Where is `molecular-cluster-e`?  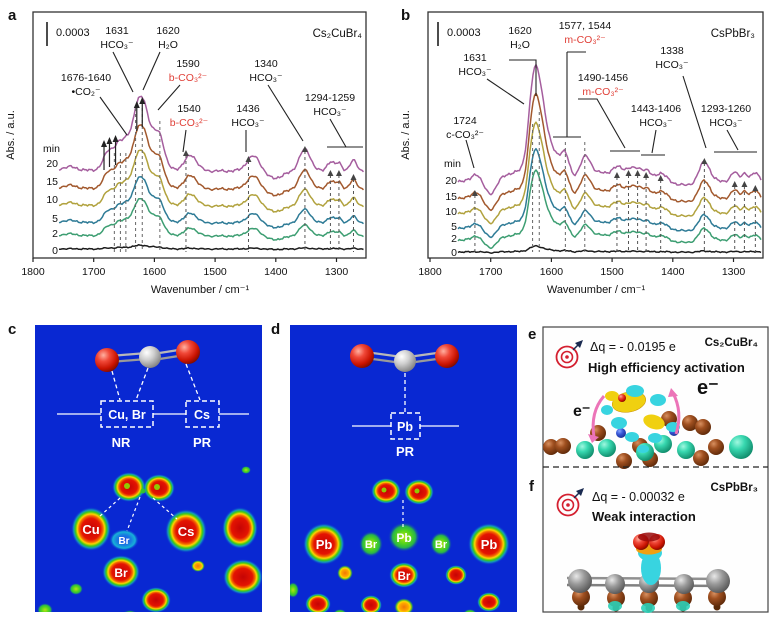 molecular-cluster-e is located at coordinates (648, 427).